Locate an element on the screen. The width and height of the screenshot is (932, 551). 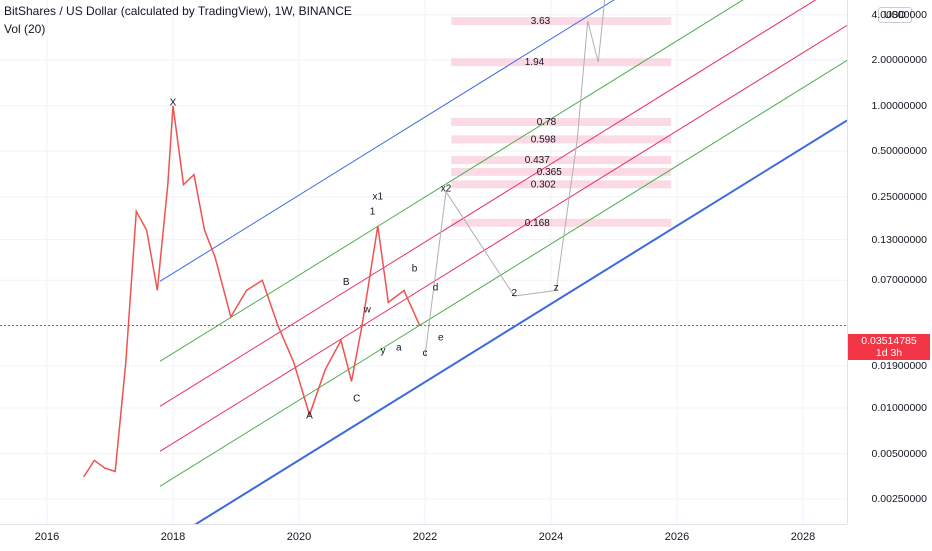
y-tick-label: 0.00500000 is located at coordinates (899, 453).